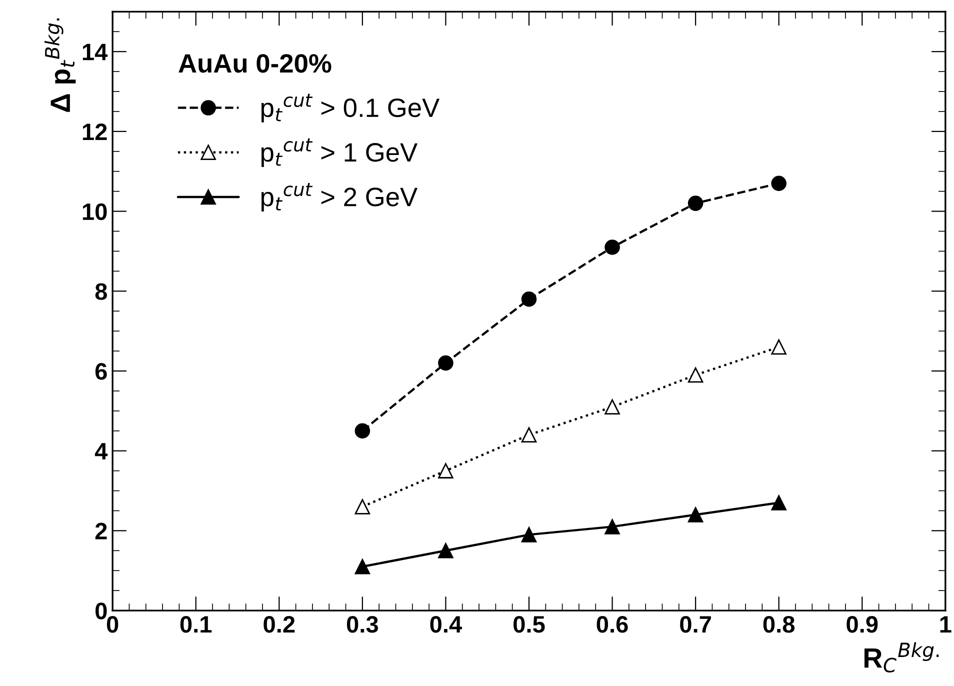 The height and width of the screenshot is (686, 954). I want to click on x-tick-label: 0.3, so click(362, 624).